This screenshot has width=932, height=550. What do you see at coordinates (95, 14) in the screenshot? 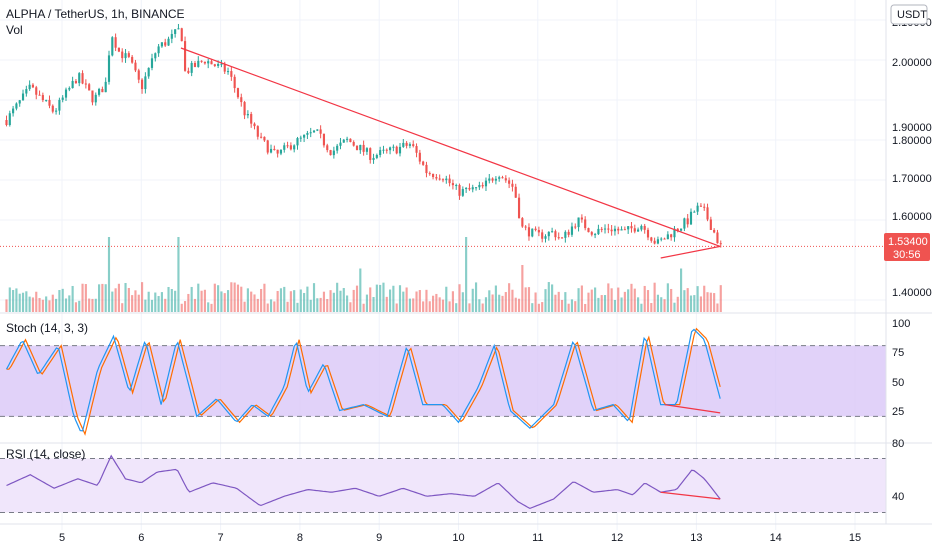
I see `symbol-title: ALPHA / TetherUS, 1h, BINANCE` at bounding box center [95, 14].